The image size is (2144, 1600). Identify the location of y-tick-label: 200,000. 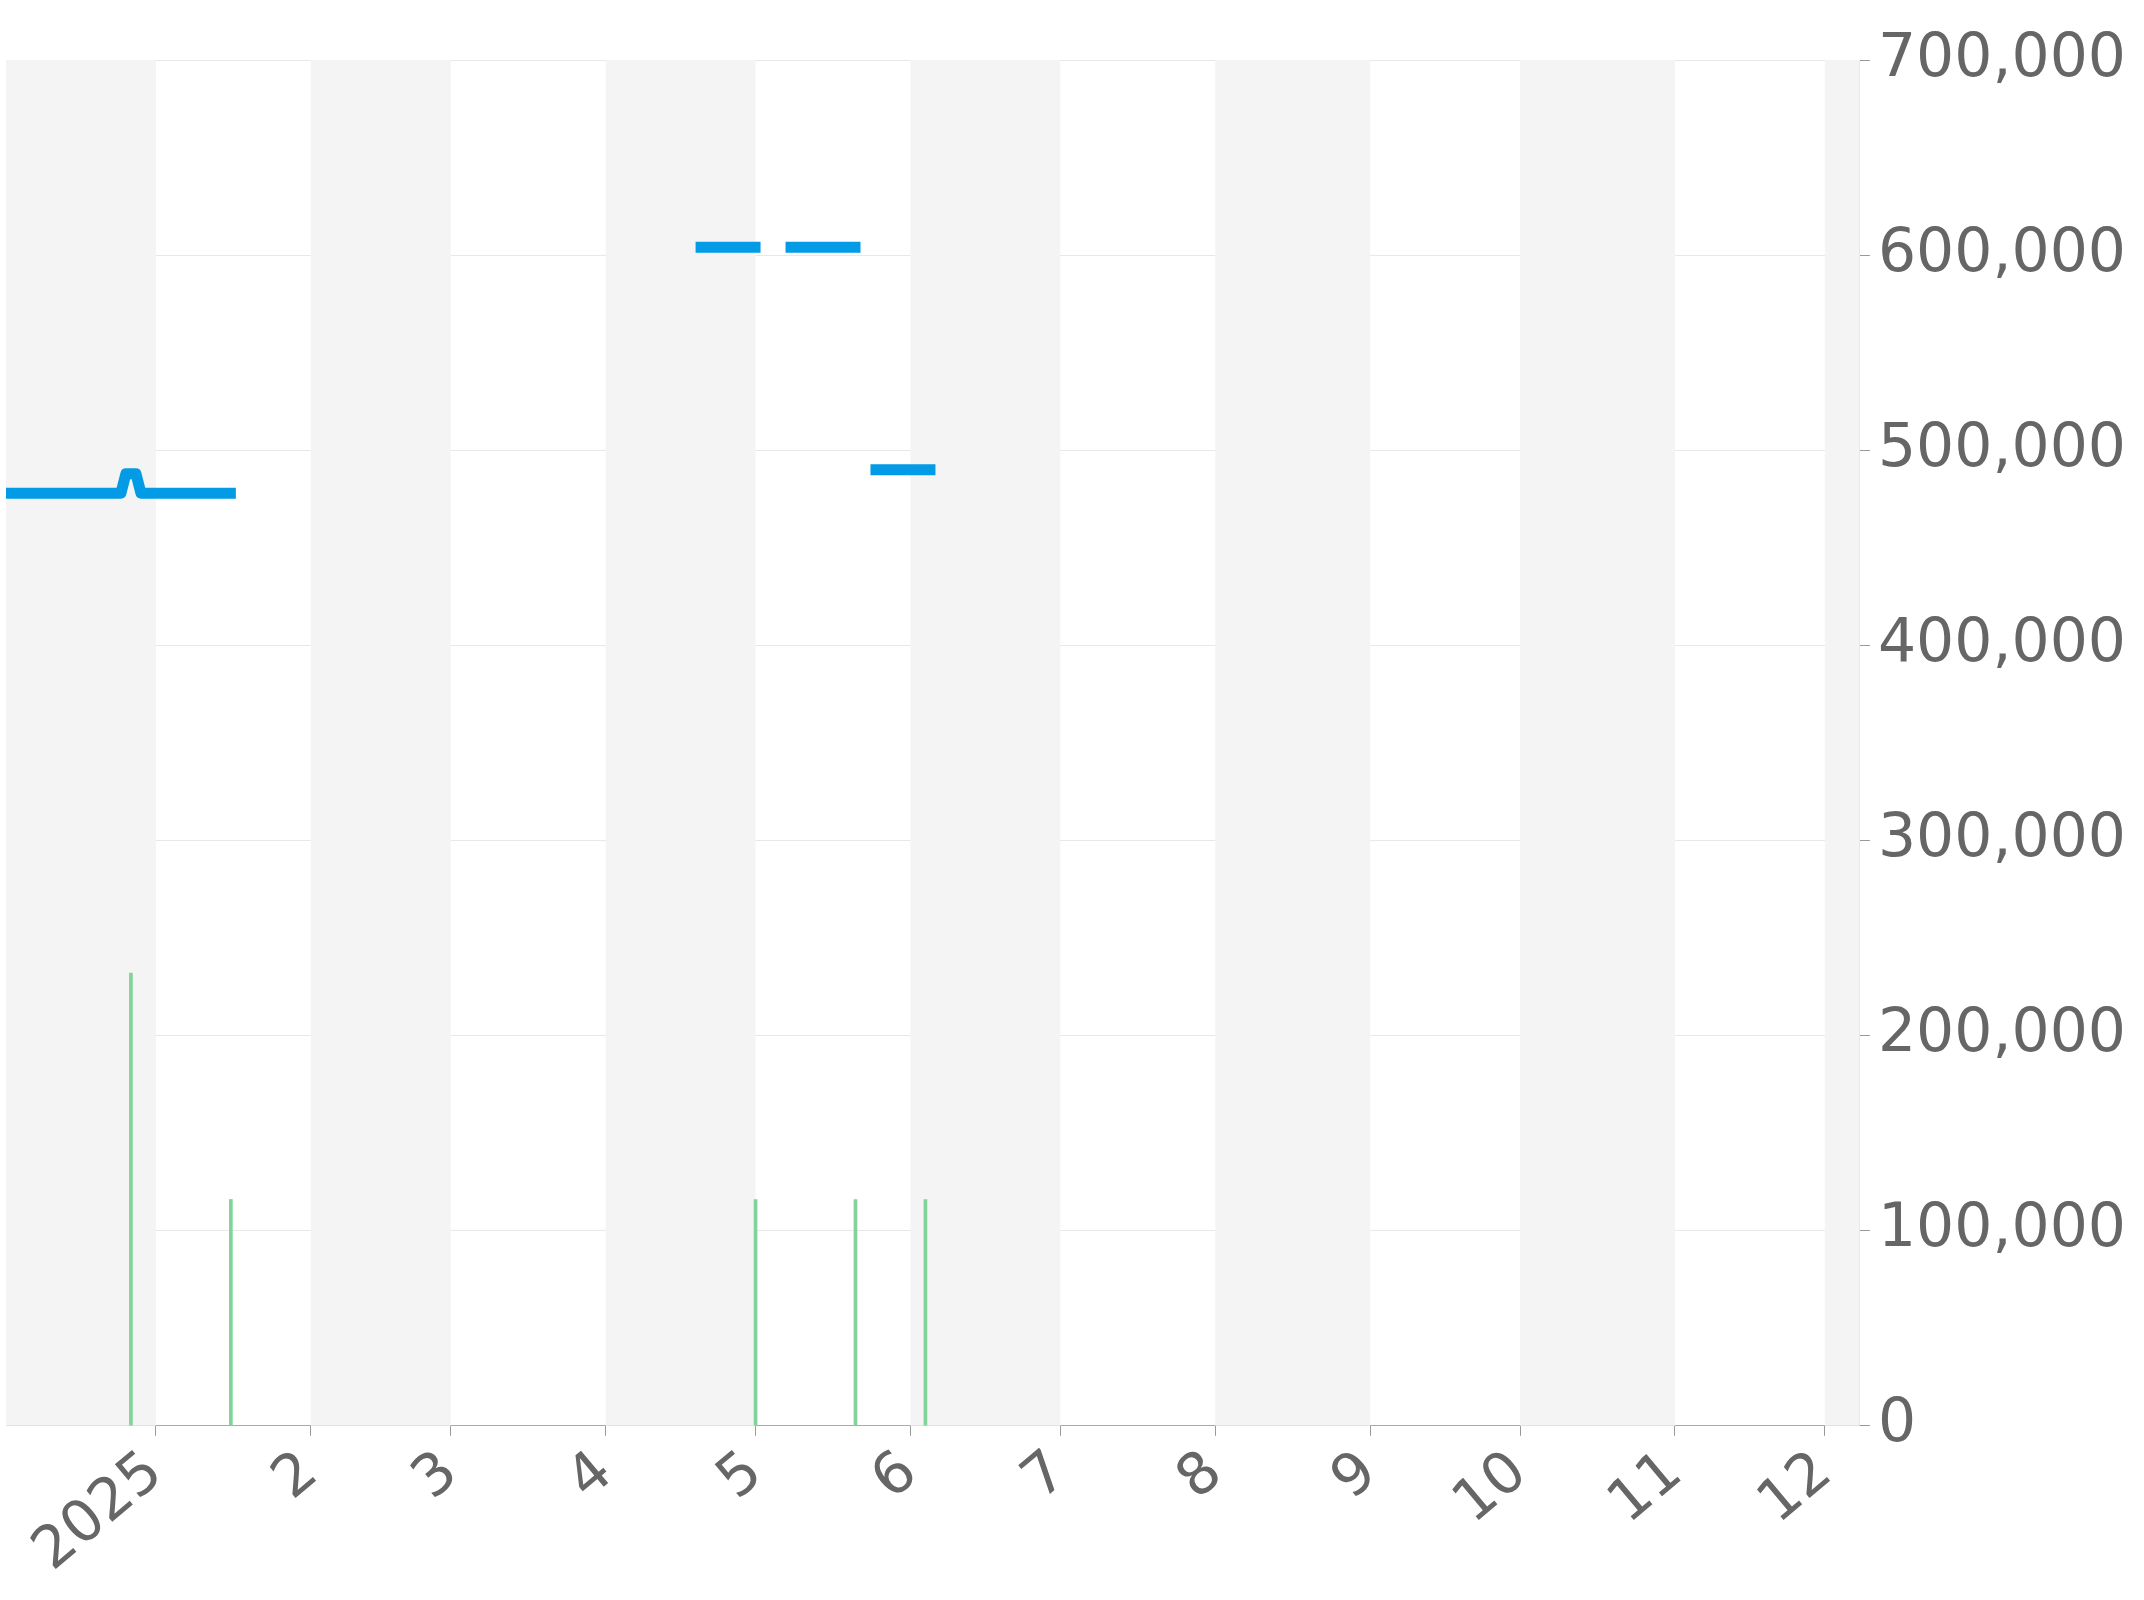
(2002, 1030).